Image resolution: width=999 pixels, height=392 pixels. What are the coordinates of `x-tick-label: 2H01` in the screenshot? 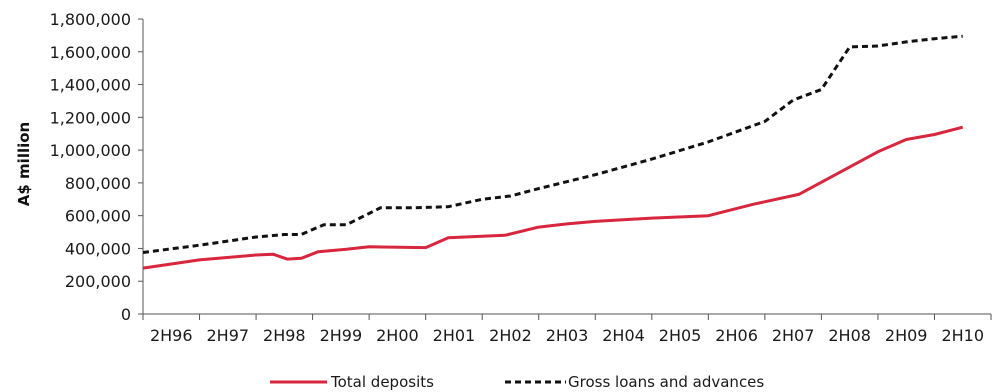 It's located at (454, 335).